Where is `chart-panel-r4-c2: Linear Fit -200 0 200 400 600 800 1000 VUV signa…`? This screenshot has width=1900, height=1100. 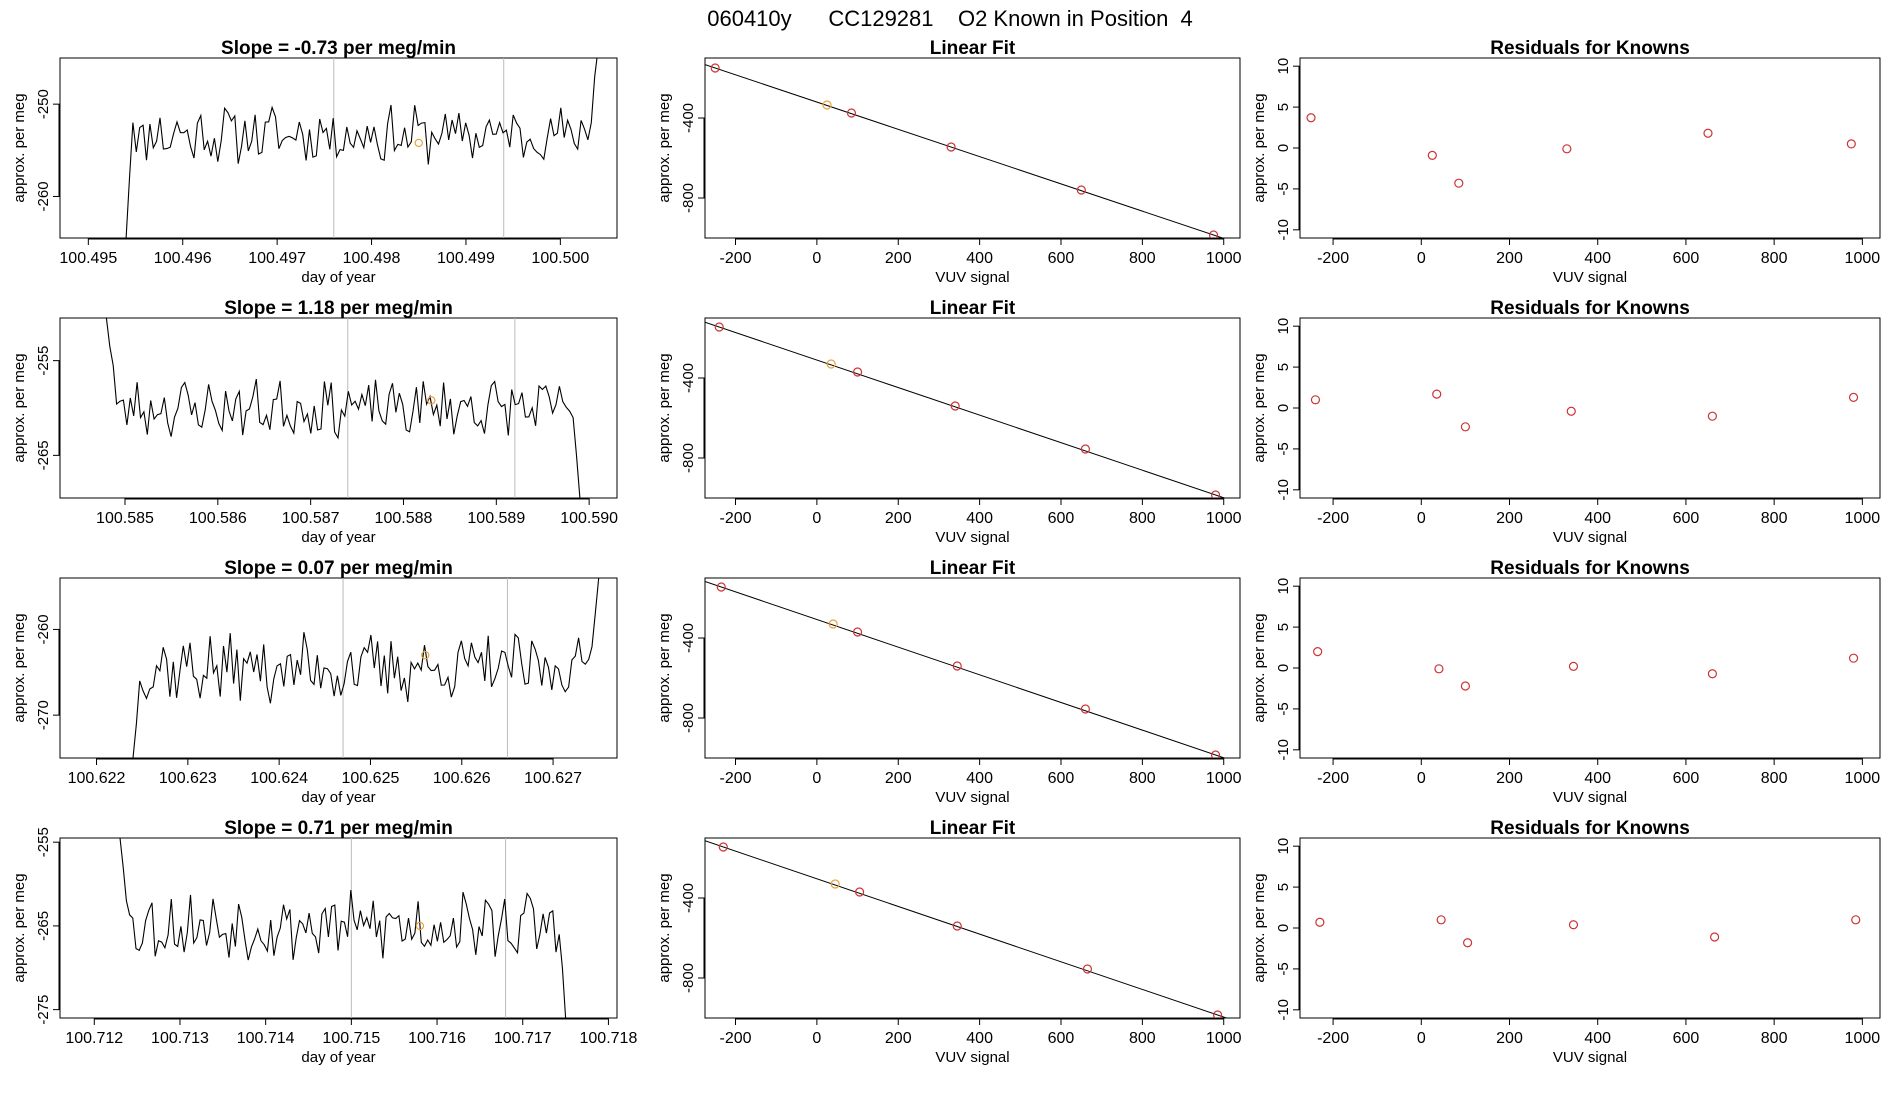 chart-panel-r4-c2: Linear Fit -200 0 200 400 600 800 1000 VUV signa… is located at coordinates (949, 942).